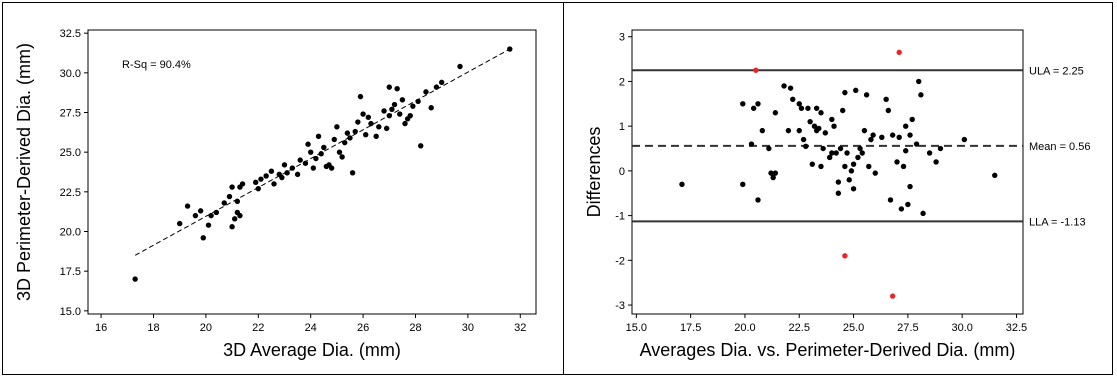 Image resolution: width=1117 pixels, height=379 pixels. Describe the element at coordinates (636, 328) in the screenshot. I see `x-tick-label: 15.0` at that location.